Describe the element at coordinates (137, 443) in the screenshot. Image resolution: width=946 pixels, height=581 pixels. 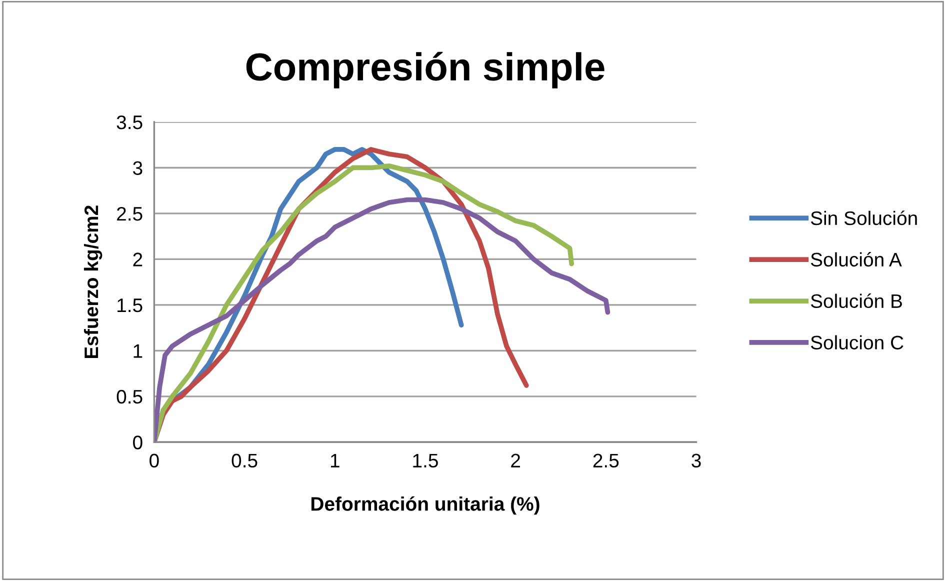
I see `y-tick-label: 0` at that location.